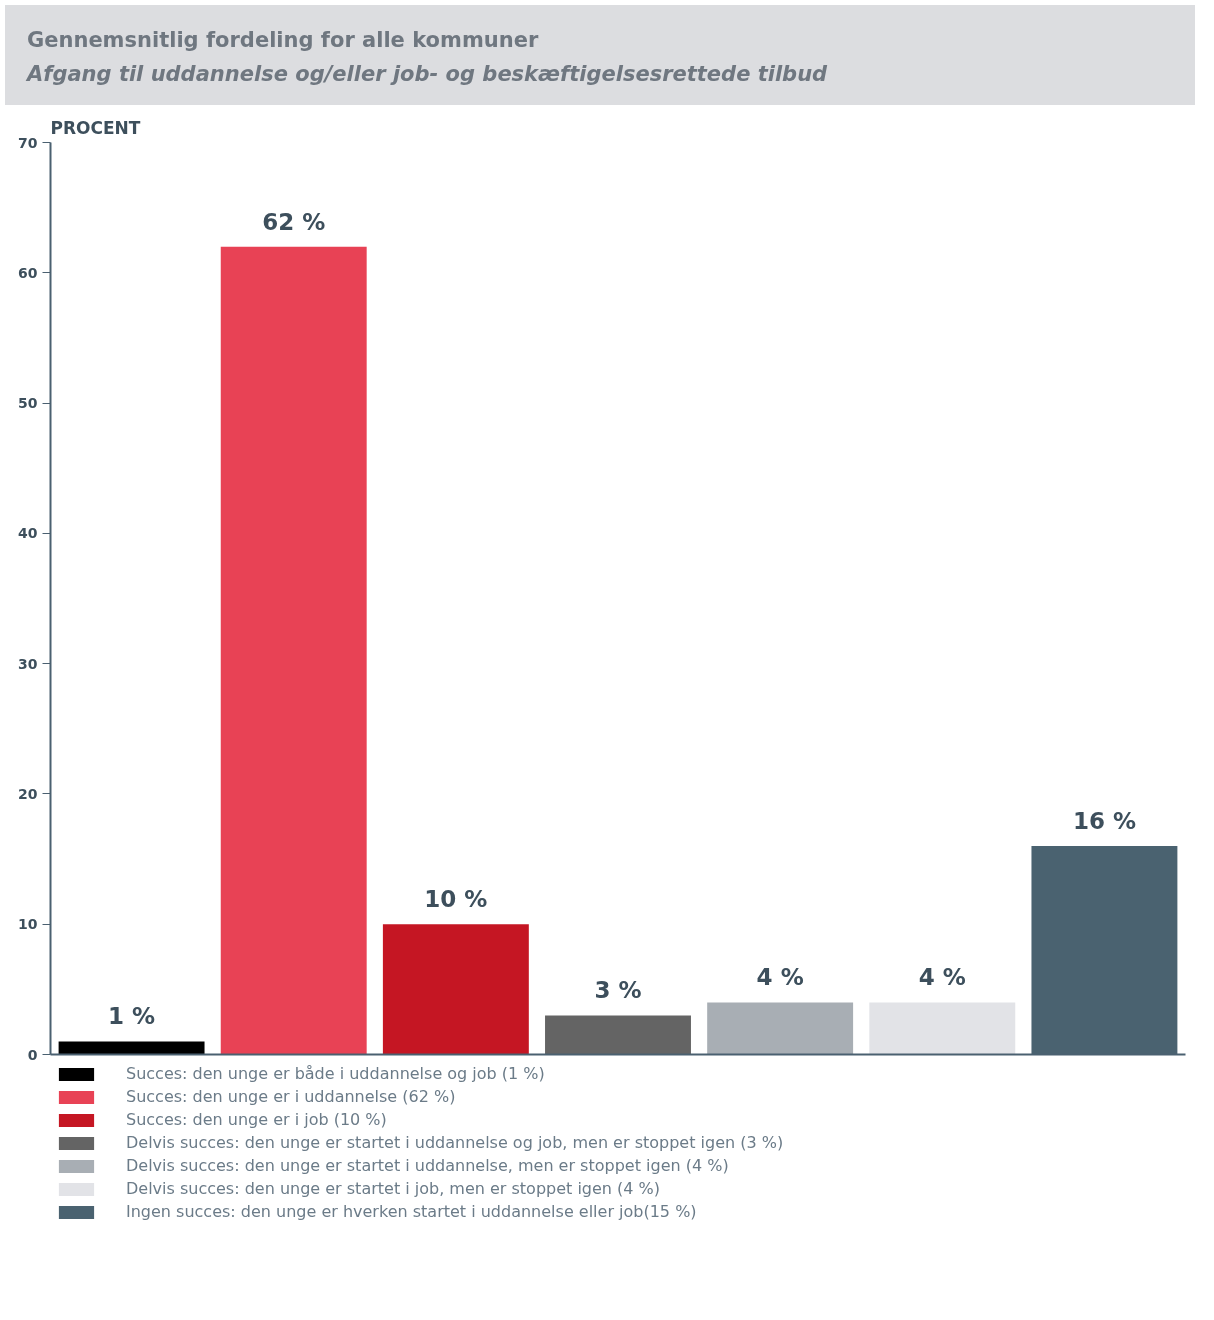 This screenshot has width=1214, height=1320. Describe the element at coordinates (28, 272) in the screenshot. I see `y-tick-label: 60` at that location.